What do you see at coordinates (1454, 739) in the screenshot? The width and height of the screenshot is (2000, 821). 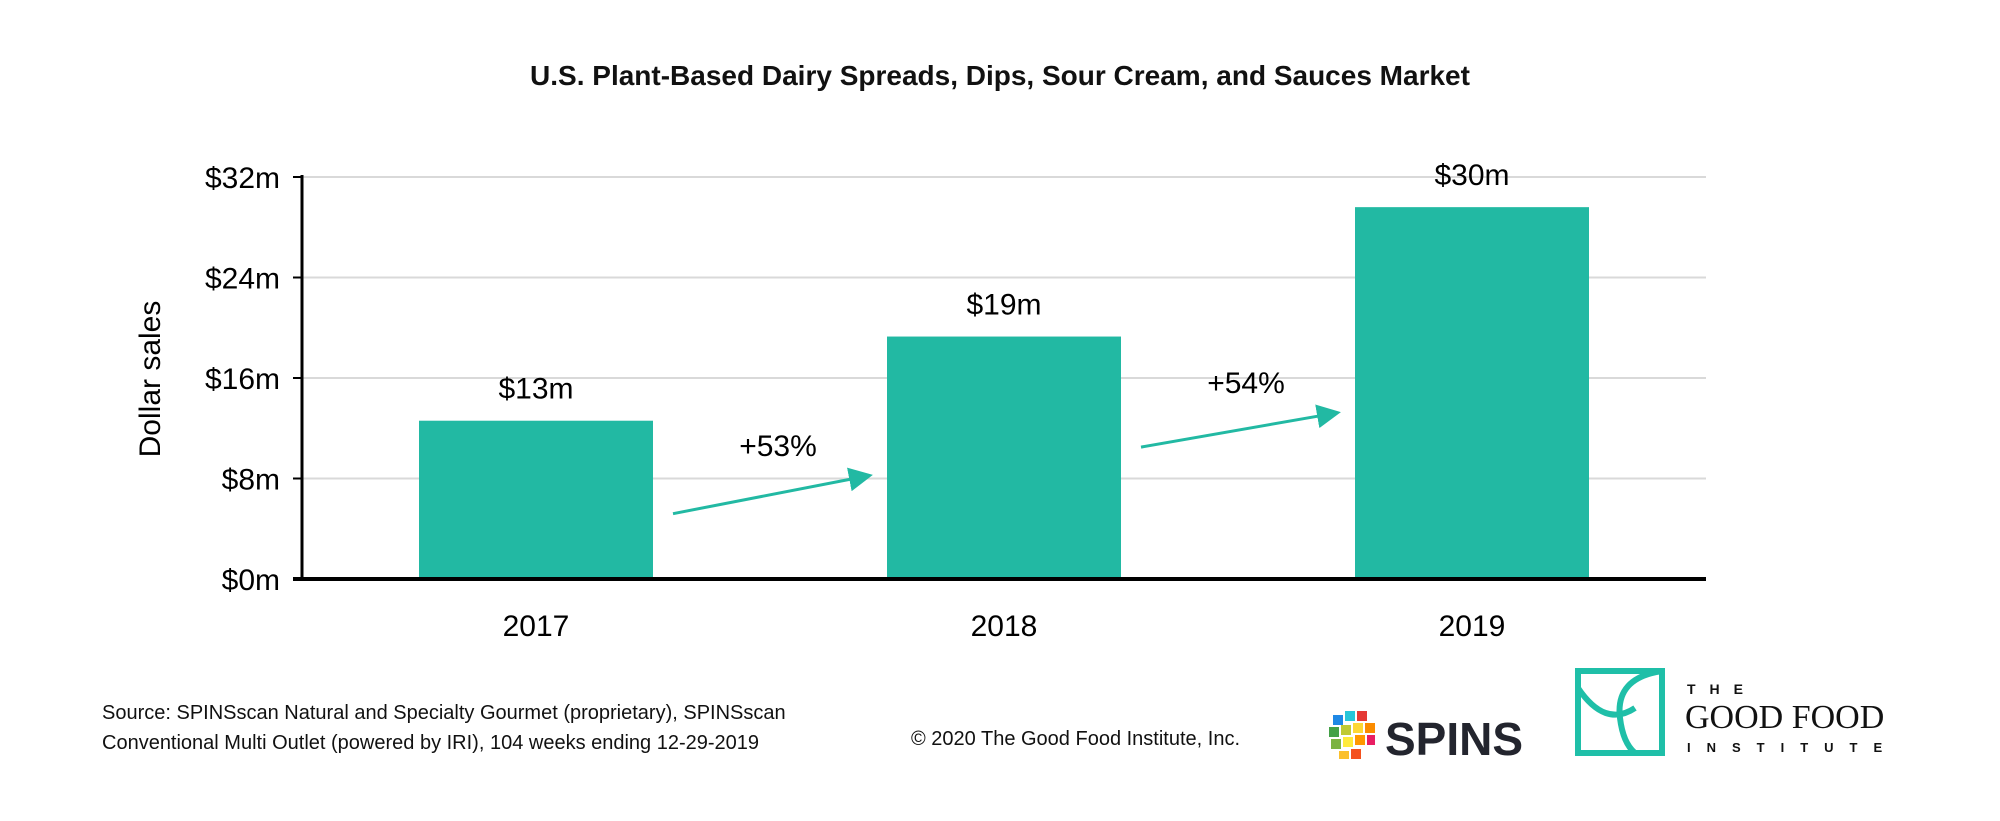 I see `spins-wordmark: SPINS` at bounding box center [1454, 739].